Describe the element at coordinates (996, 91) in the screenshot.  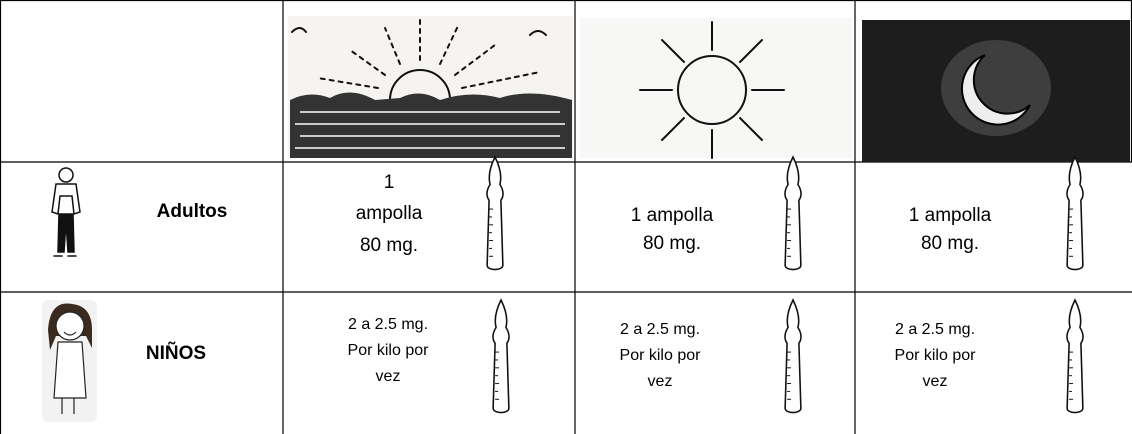
I see `moon-image` at that location.